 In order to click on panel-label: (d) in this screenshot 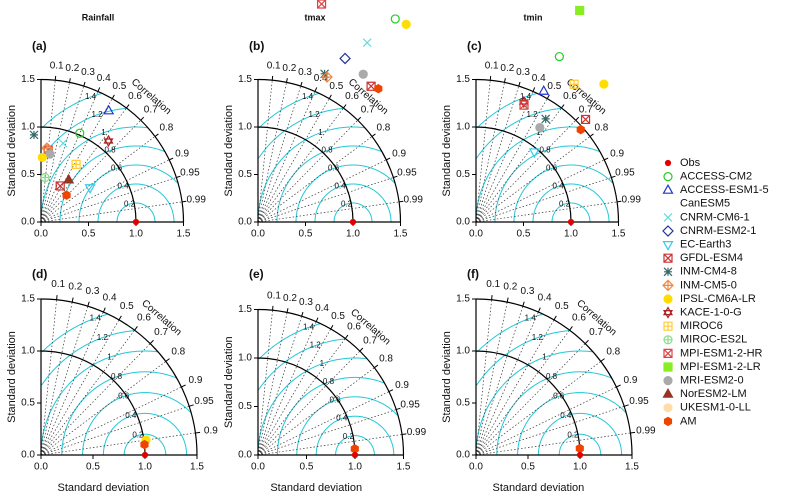, I will do `click(39, 274)`.